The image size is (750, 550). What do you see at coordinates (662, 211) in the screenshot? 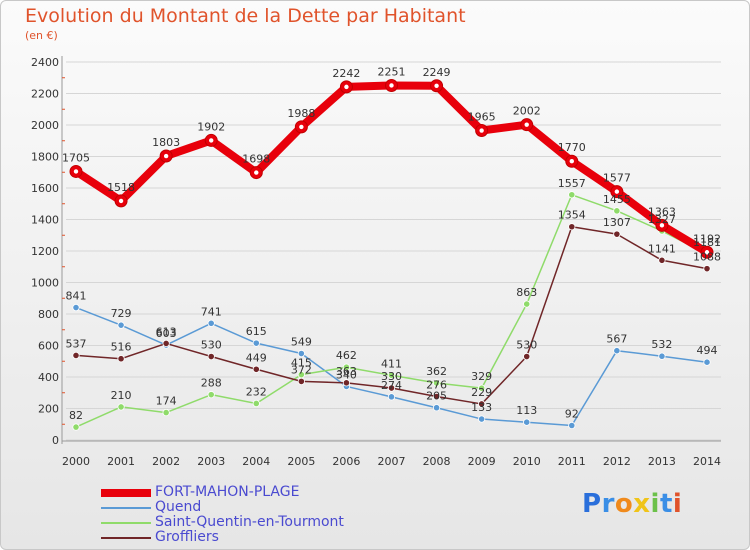
I see `data-label-0: 1363` at bounding box center [662, 211].